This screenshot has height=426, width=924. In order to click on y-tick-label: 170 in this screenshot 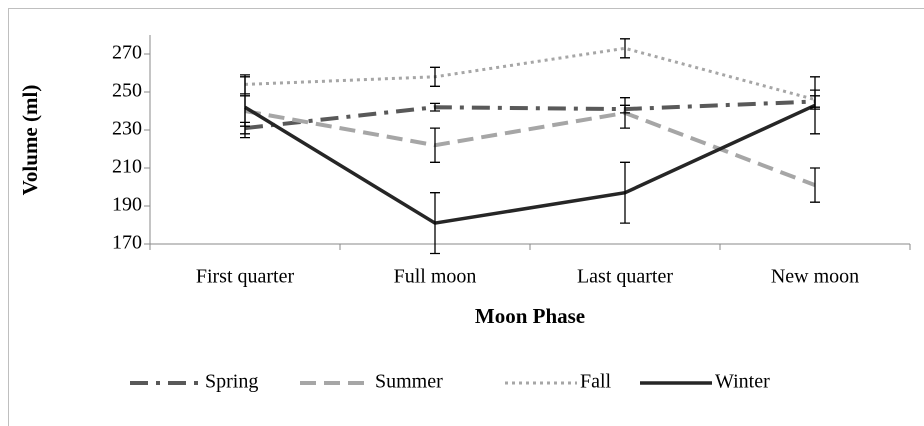, I will do `click(127, 243)`.